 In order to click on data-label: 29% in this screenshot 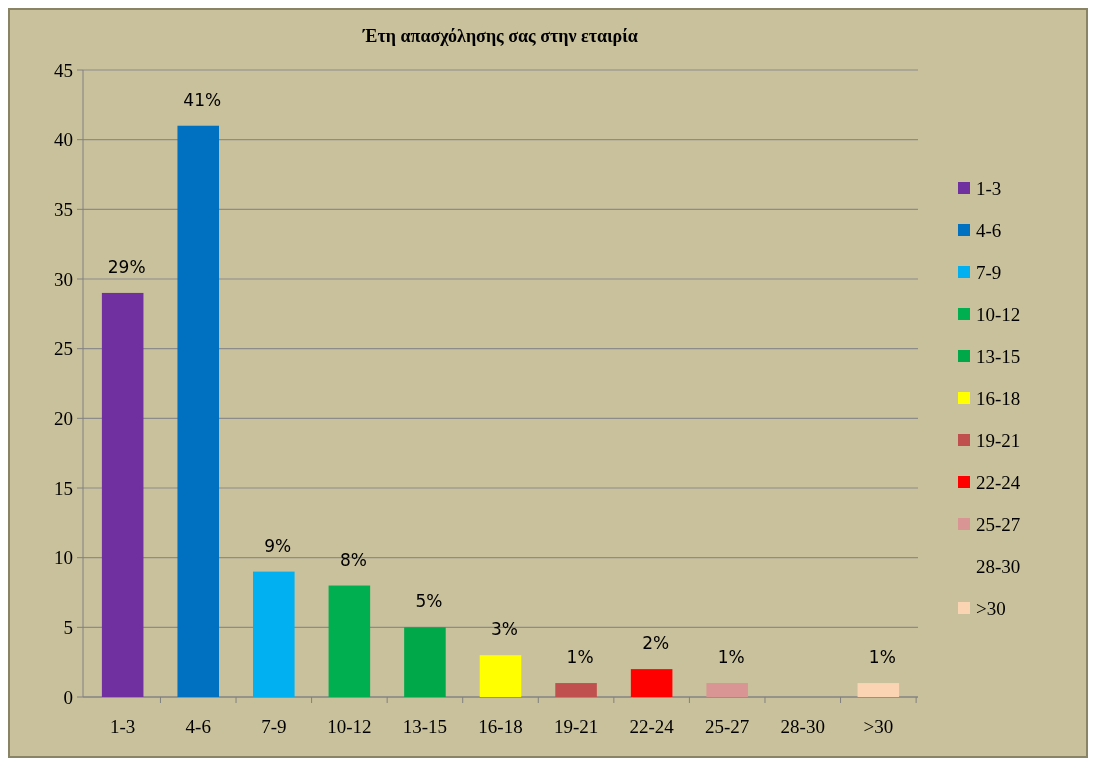, I will do `click(126, 266)`.